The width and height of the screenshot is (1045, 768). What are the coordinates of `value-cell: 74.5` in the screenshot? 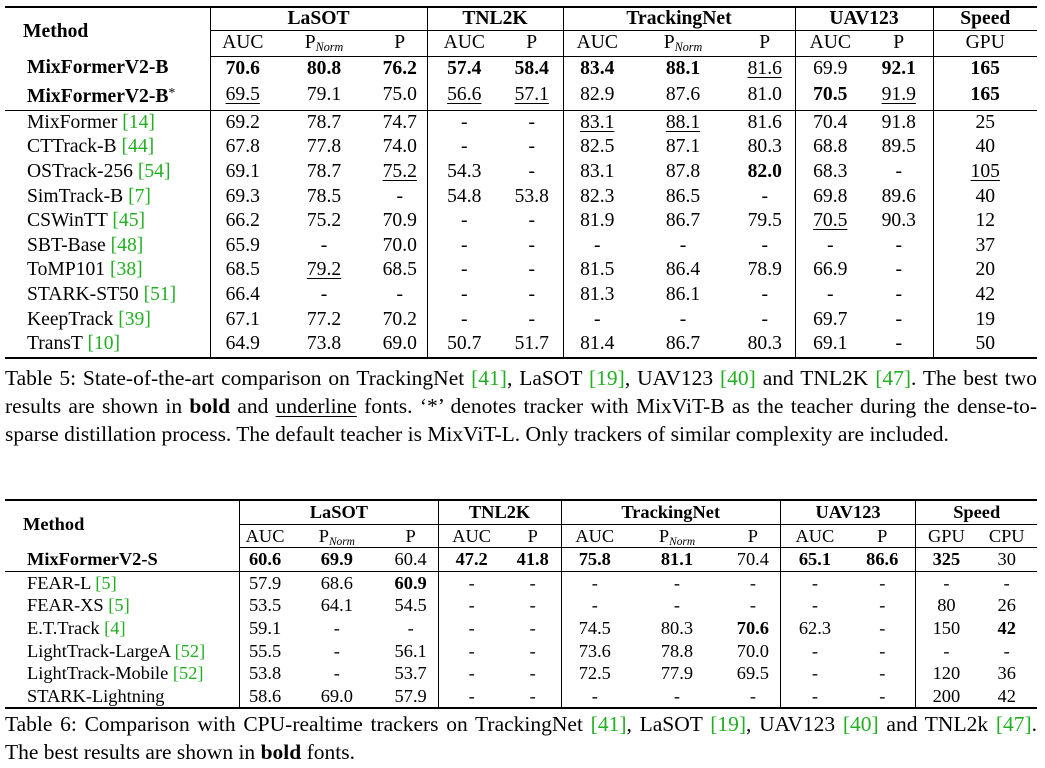 It's located at (594, 628).